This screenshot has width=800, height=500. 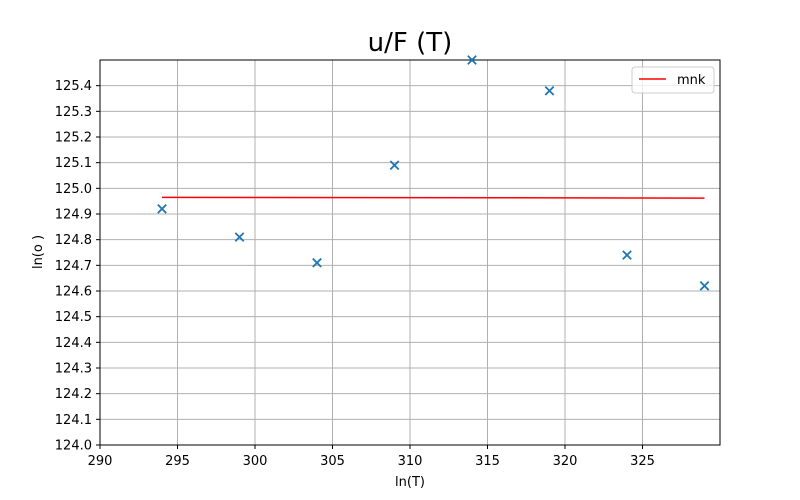 I want to click on x-axis-ticks: 290 295 300 305 310 315 320 325, so click(x=371, y=457).